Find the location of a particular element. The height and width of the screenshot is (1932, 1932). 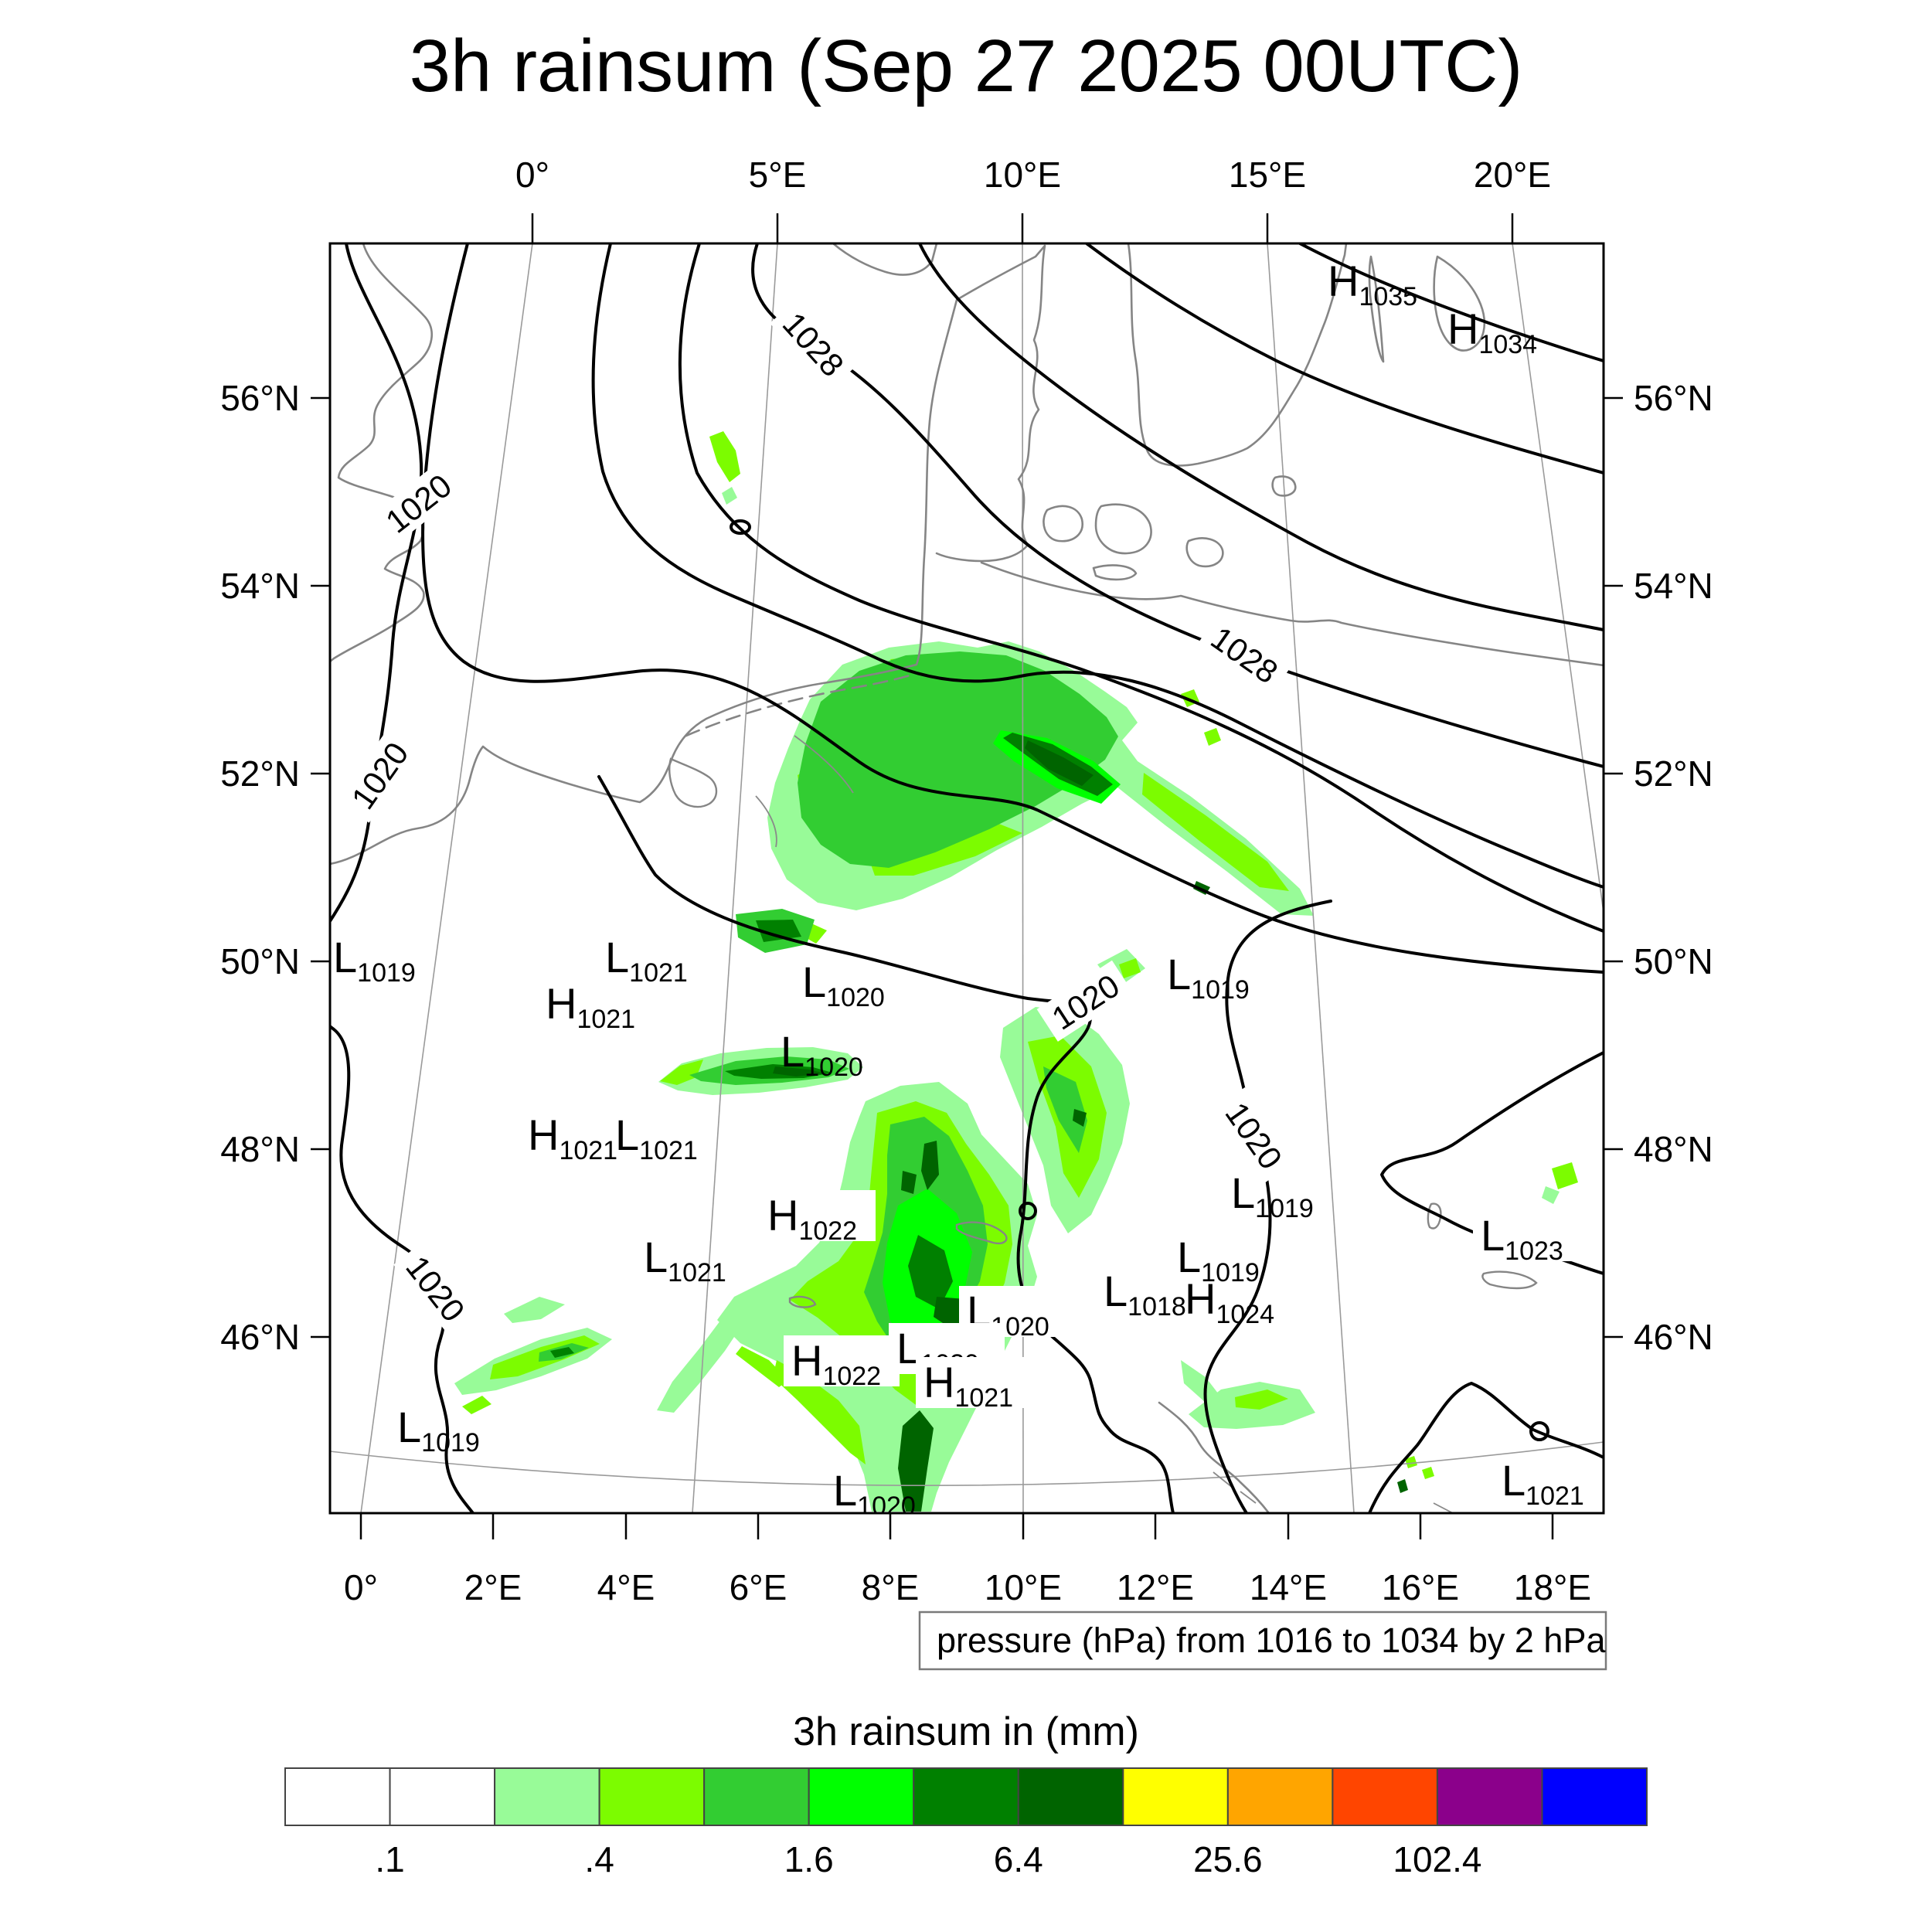

isobar-1020-mid is located at coordinates (886, 1144).